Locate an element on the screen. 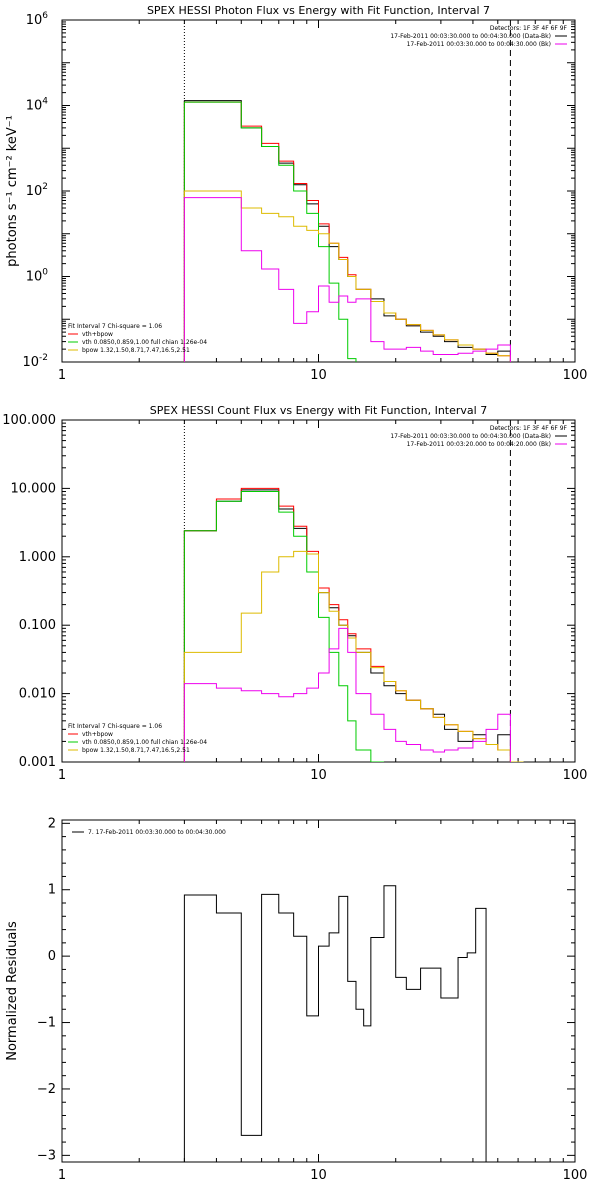 This screenshot has width=600, height=1200. y-axis-label: Normalized Residuals is located at coordinates (12, 991).